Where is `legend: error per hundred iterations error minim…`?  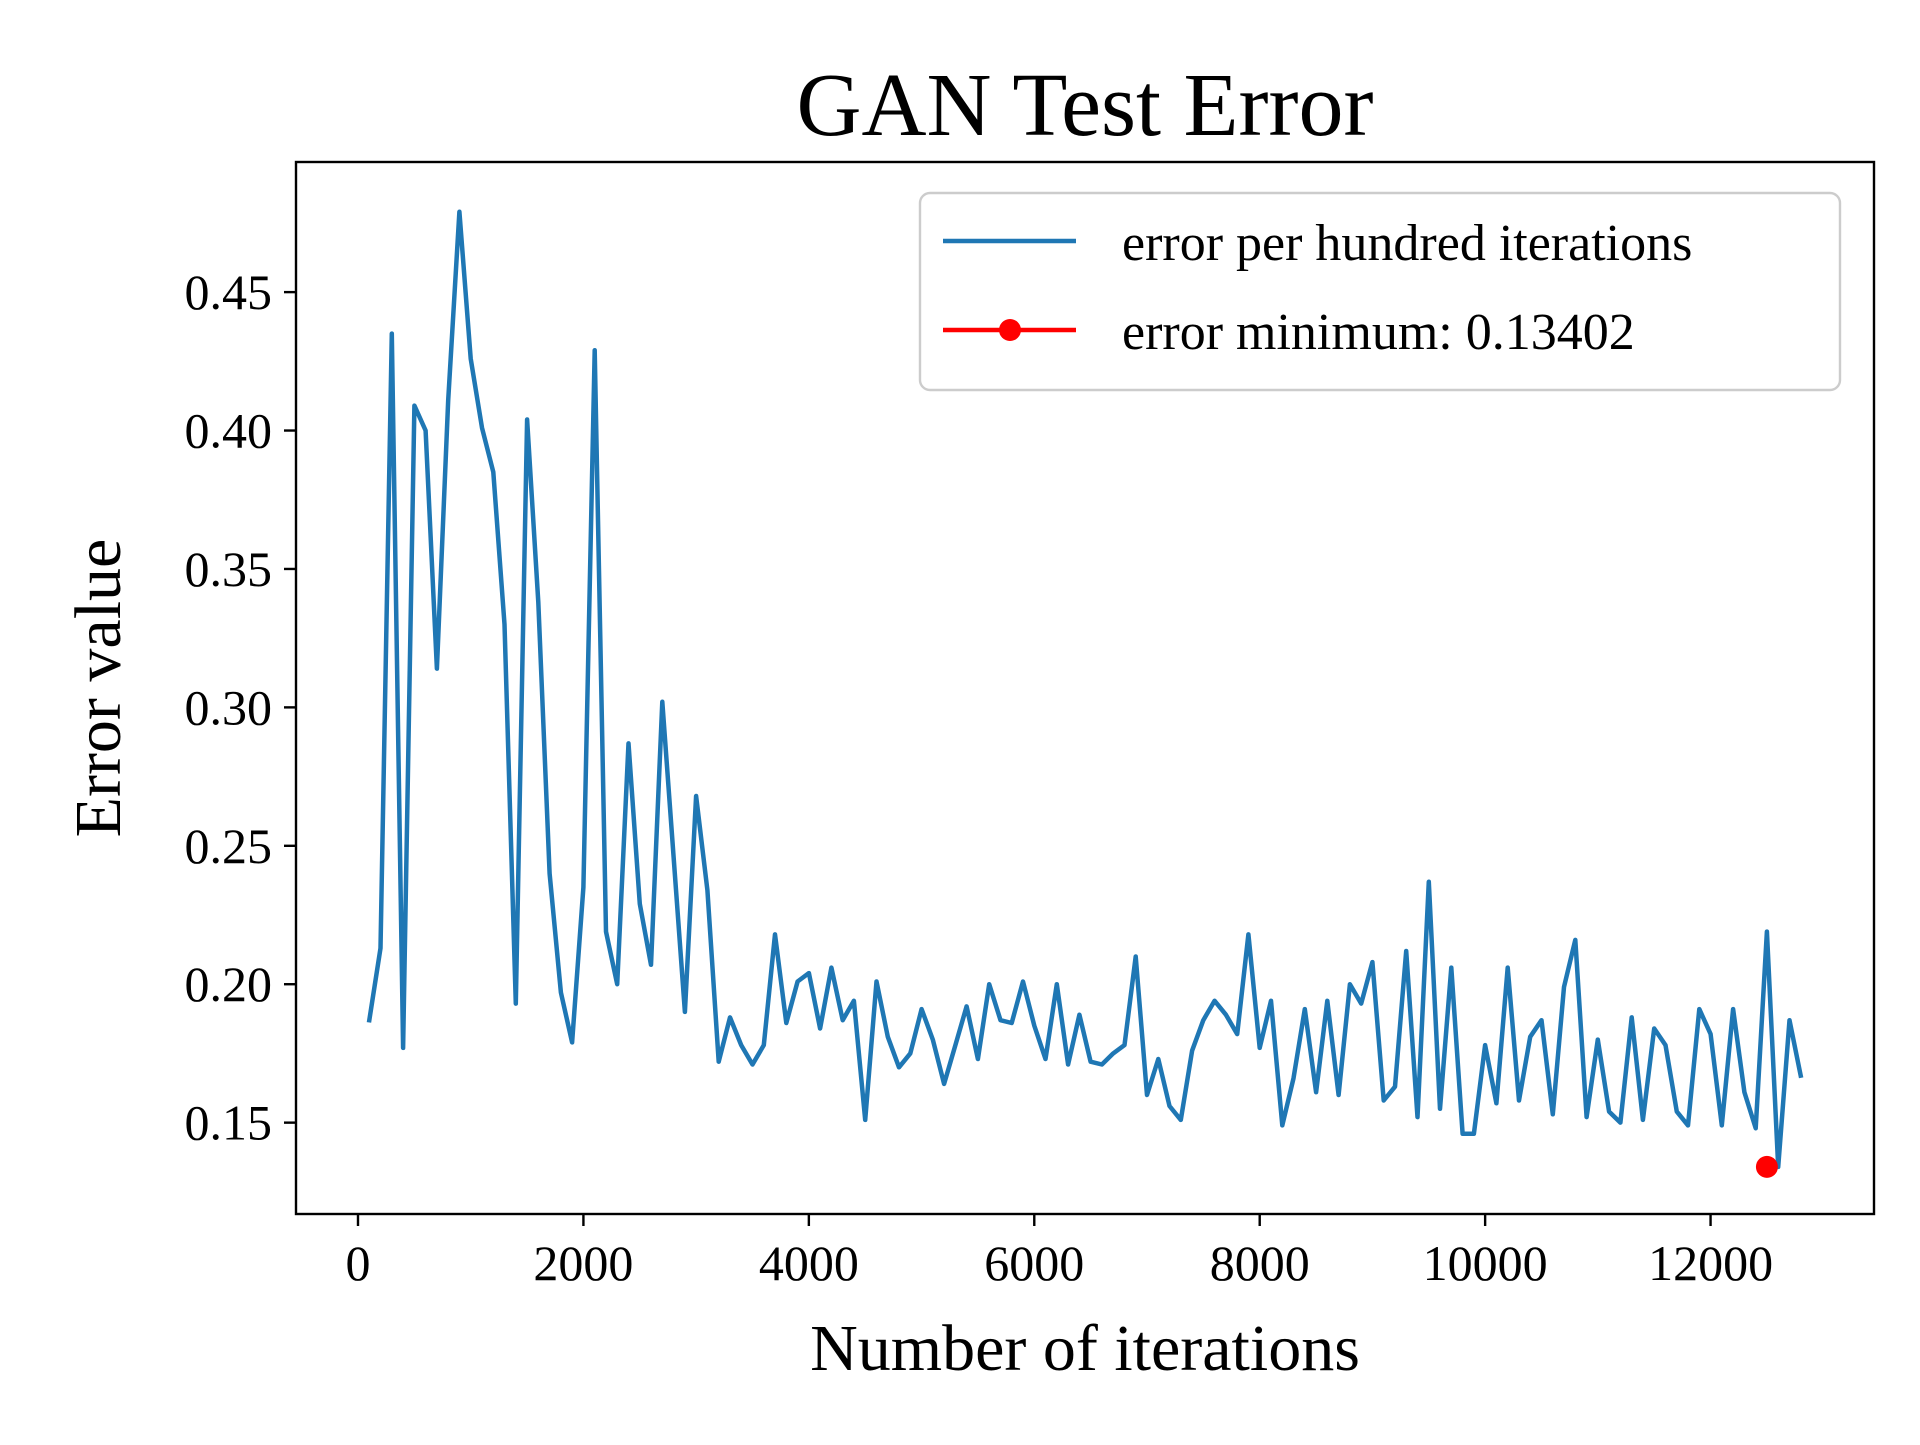
legend: error per hundred iterations error minim… is located at coordinates (1380, 291).